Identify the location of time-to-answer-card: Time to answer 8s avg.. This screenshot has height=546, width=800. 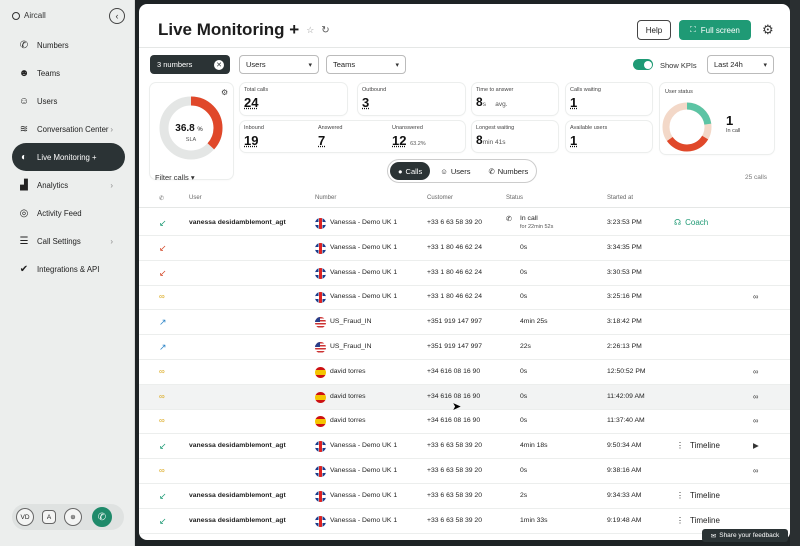
(515, 99).